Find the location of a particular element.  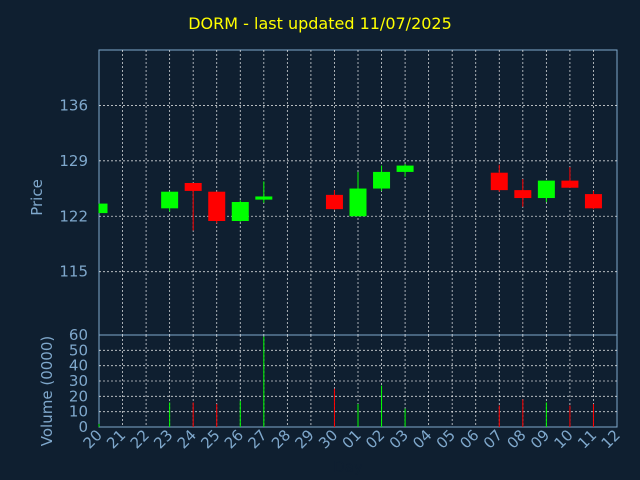

x-tick-label: 25 is located at coordinates (210, 439).